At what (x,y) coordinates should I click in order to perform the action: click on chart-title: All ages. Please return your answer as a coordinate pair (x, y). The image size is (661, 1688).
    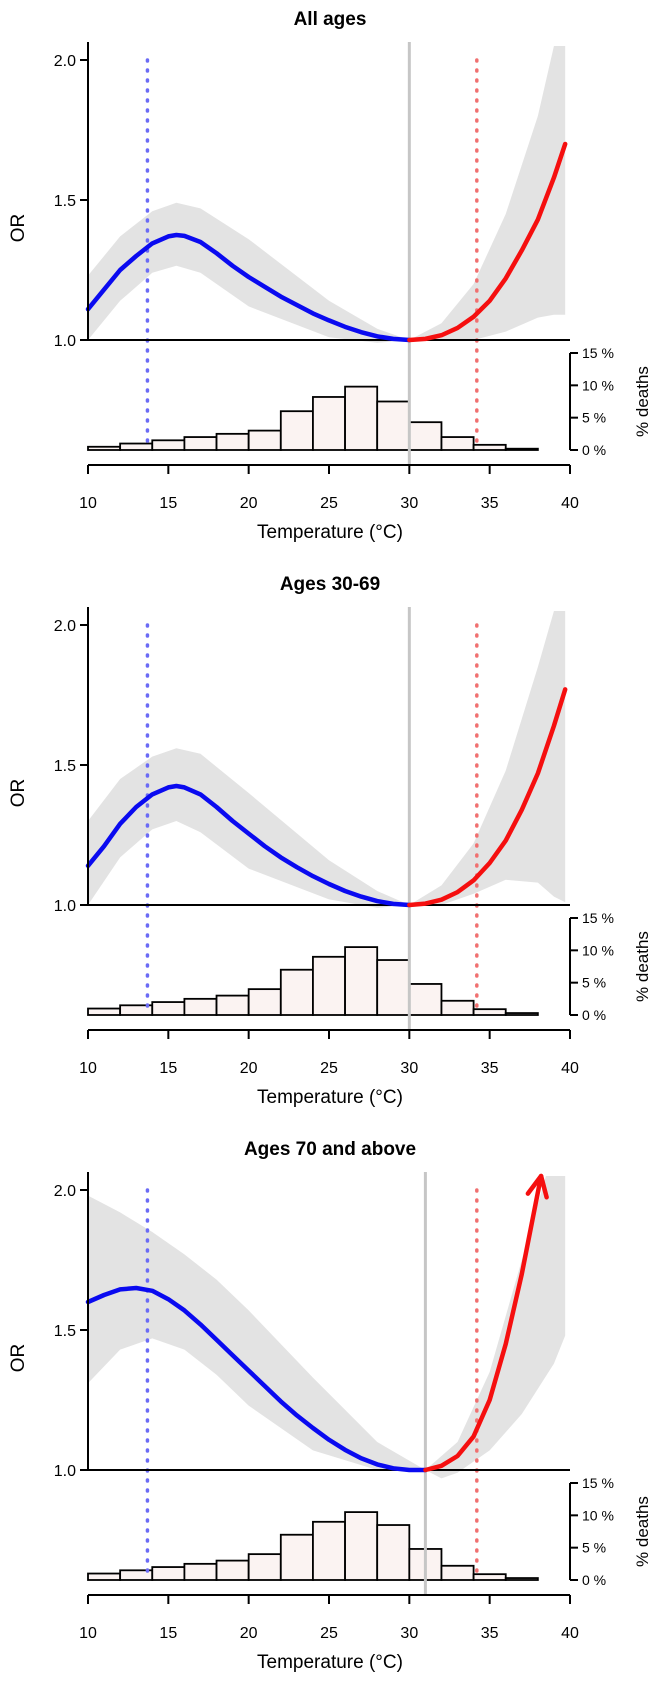
    Looking at the image, I should click on (330, 19).